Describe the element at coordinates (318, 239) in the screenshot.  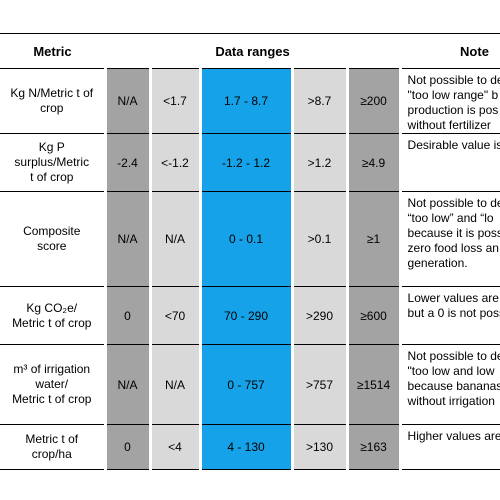
I see `range-cell: >0.1` at that location.